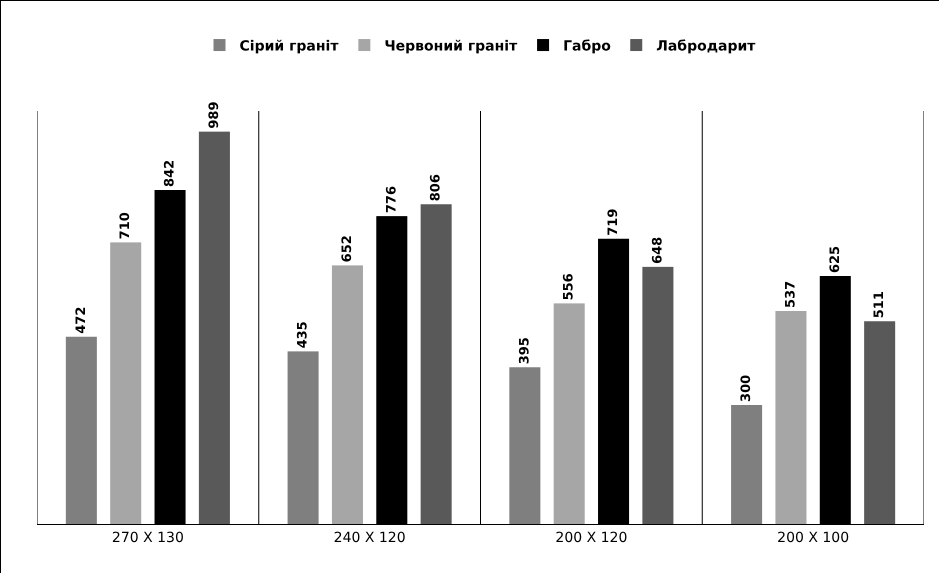  Describe the element at coordinates (126, 226) in the screenshot. I see `data-label: 710` at that location.